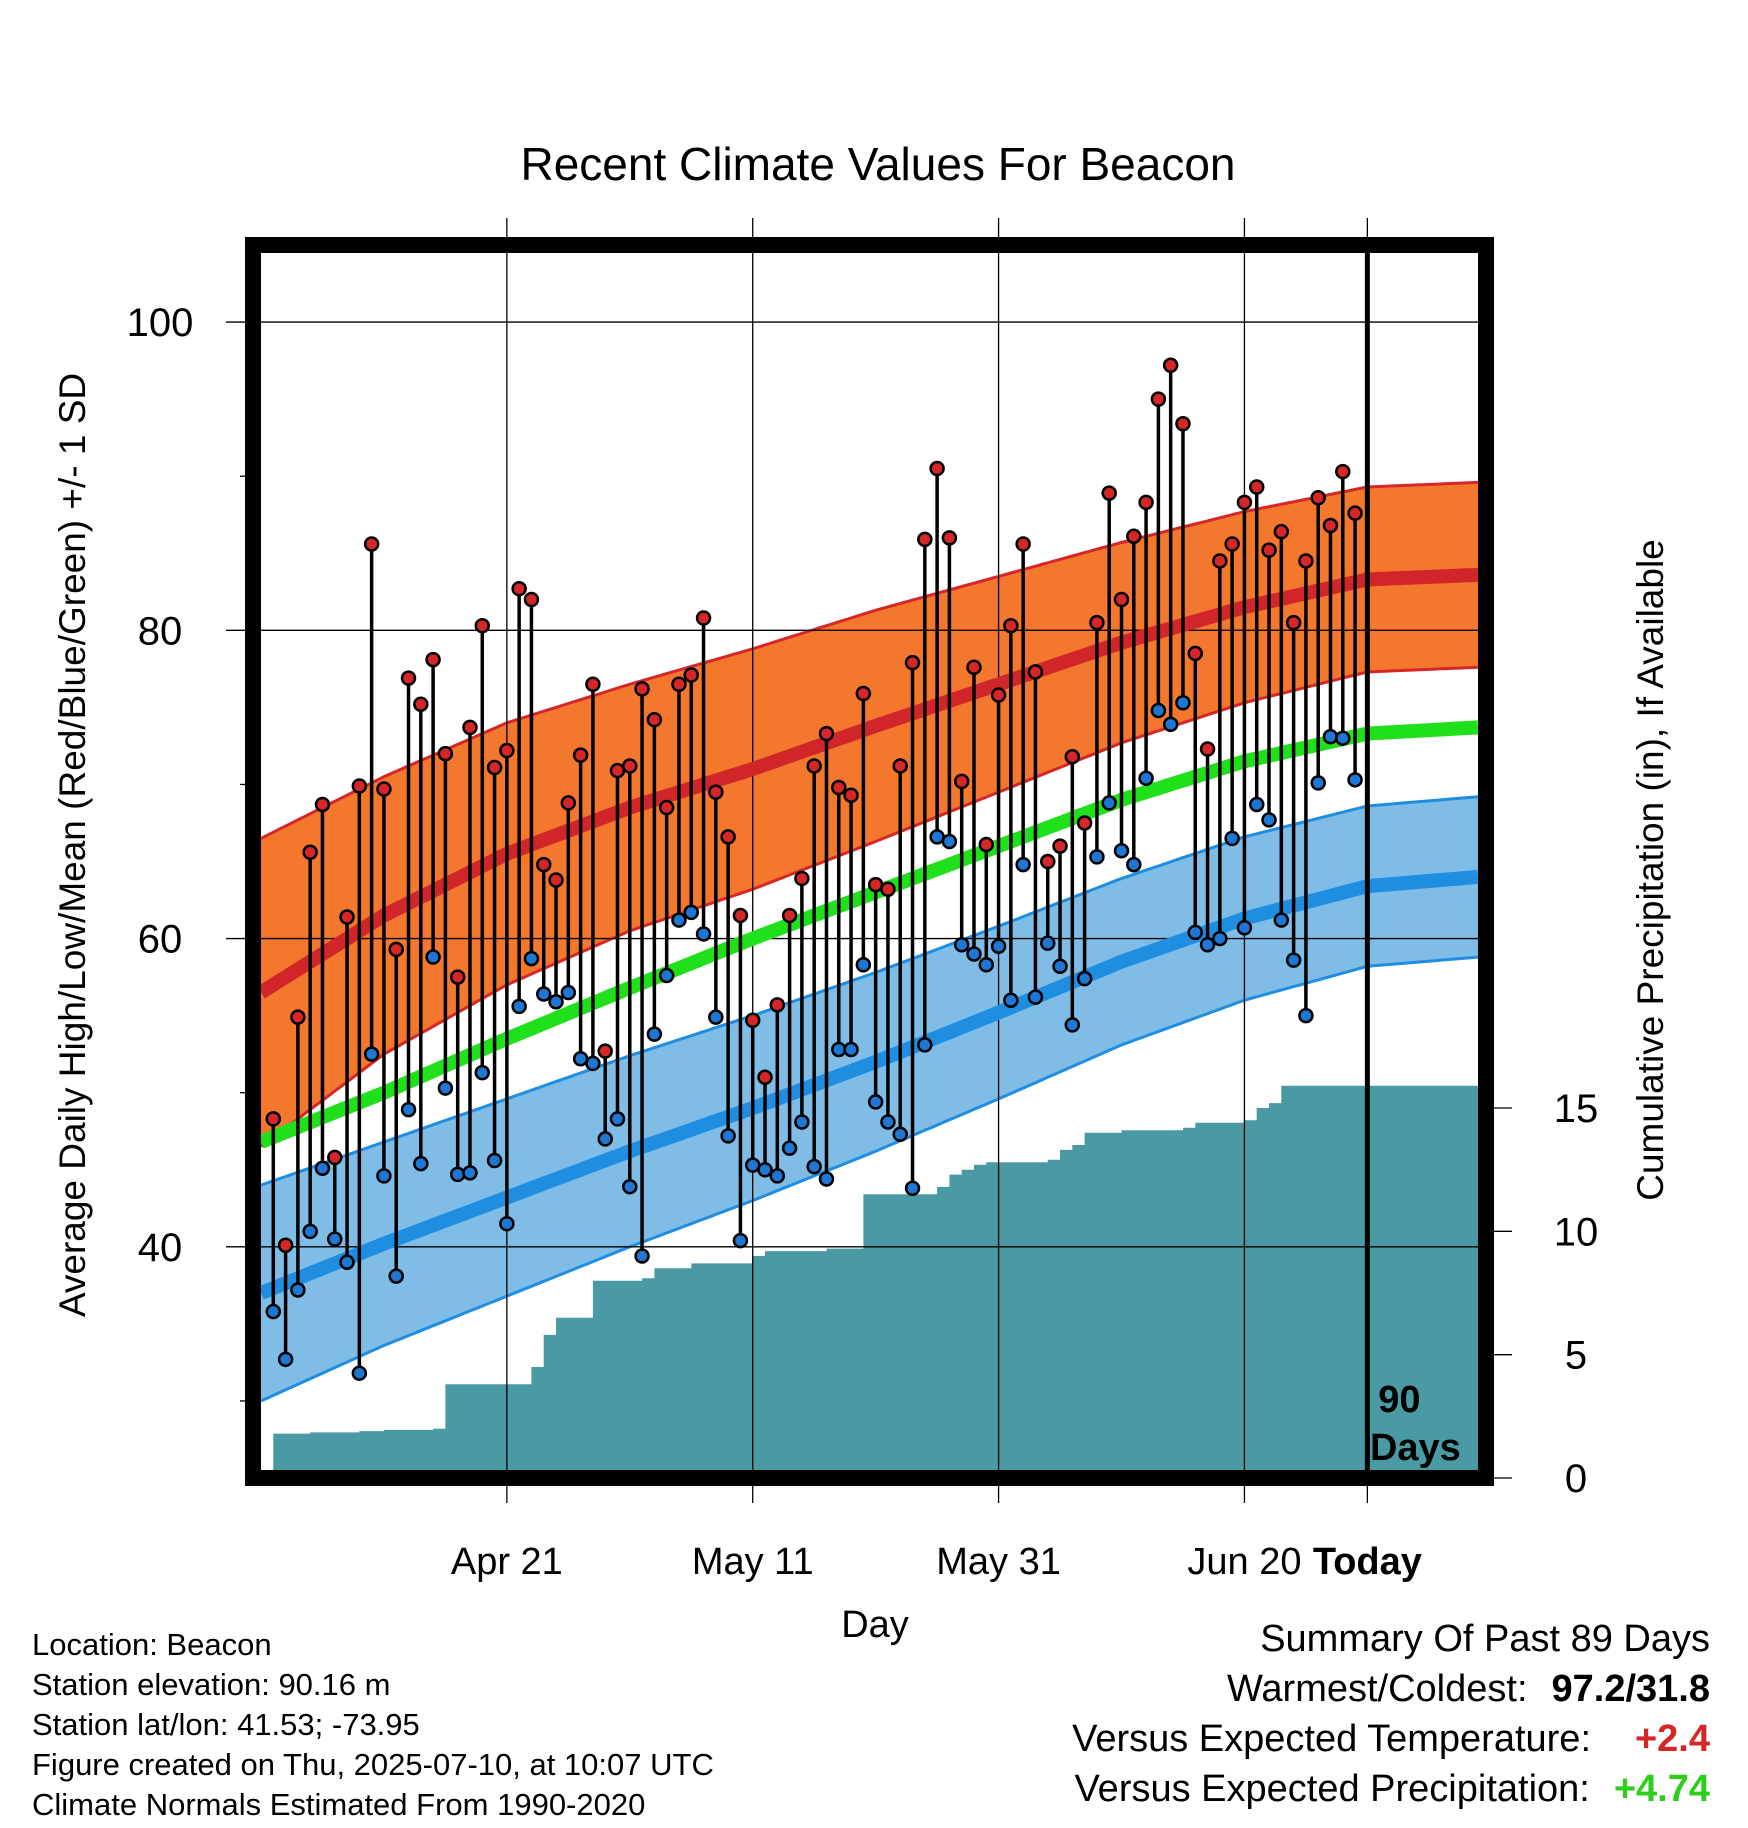  What do you see at coordinates (1630, 1689) in the screenshot?
I see `warm-cold-value: 97.2/31.8` at bounding box center [1630, 1689].